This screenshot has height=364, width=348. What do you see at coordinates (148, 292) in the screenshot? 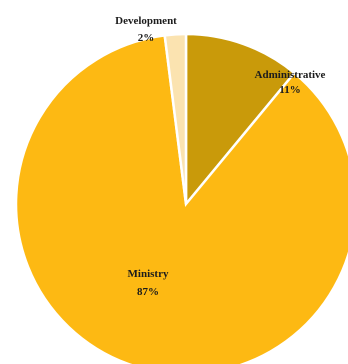
I see `slice-percent-ministry: 87%` at bounding box center [148, 292].